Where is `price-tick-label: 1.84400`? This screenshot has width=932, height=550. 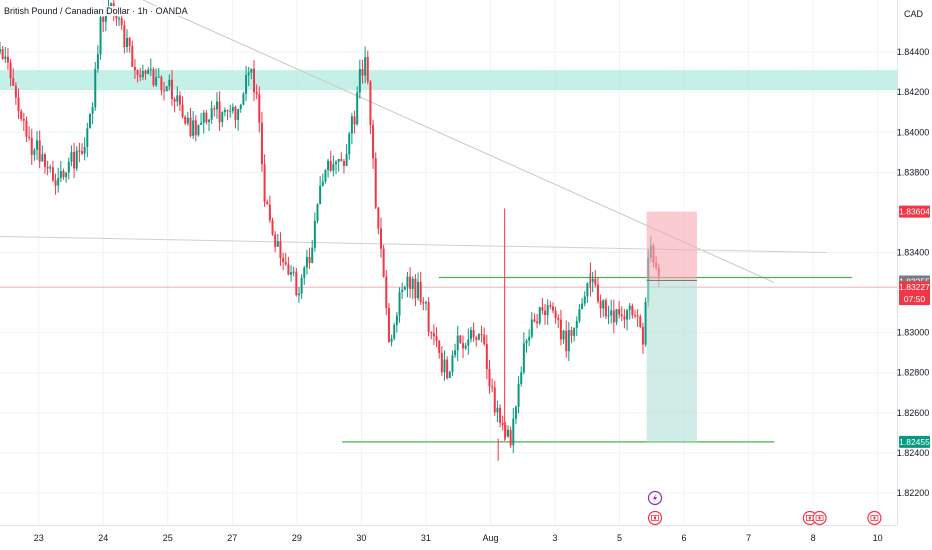
price-tick-label: 1.84400 is located at coordinates (913, 52).